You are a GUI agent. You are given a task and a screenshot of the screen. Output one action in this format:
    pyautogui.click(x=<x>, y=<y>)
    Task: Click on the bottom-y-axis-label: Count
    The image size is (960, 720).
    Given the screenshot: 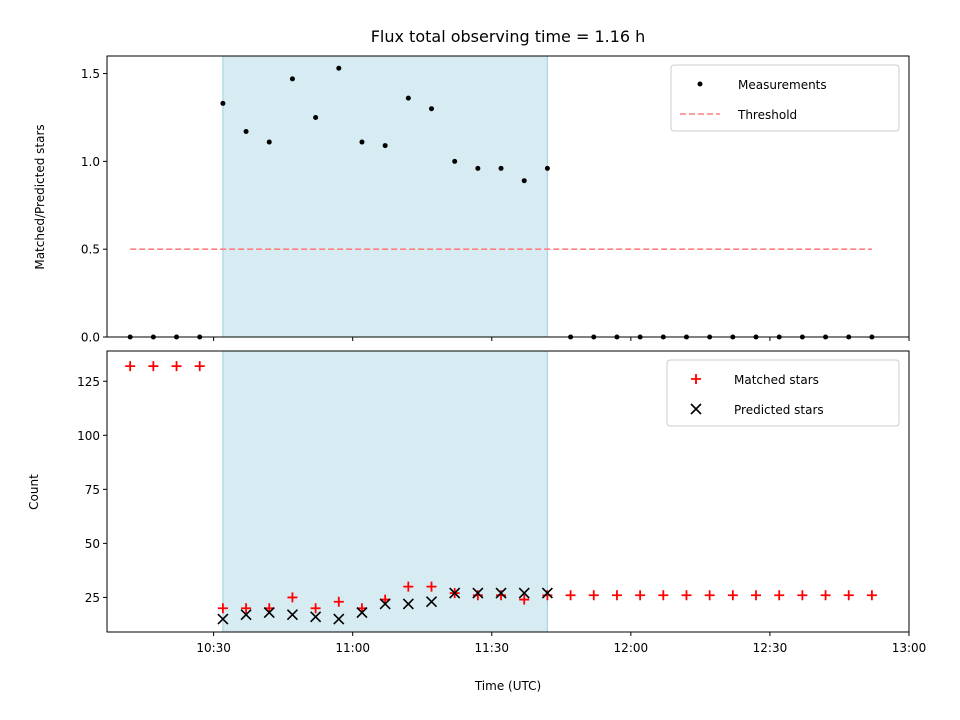 What is the action you would take?
    pyautogui.click(x=34, y=492)
    